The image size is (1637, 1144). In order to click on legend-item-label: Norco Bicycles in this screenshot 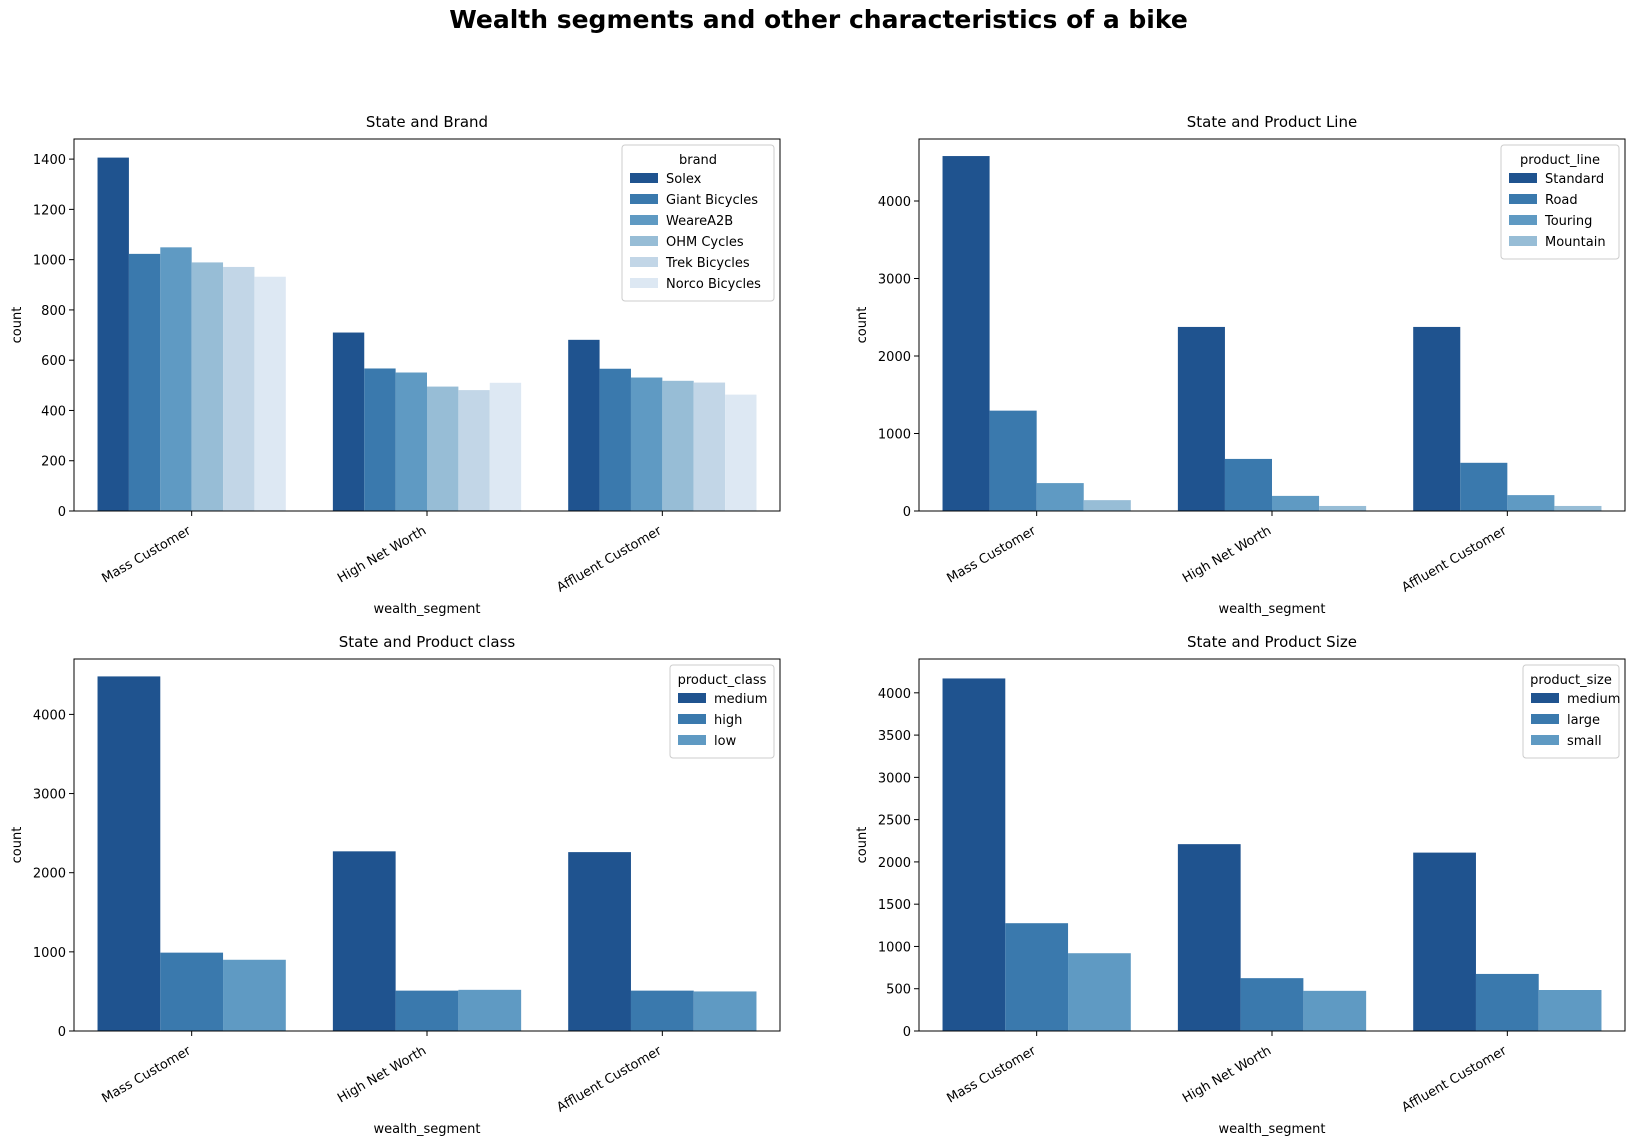, I will do `click(713, 284)`.